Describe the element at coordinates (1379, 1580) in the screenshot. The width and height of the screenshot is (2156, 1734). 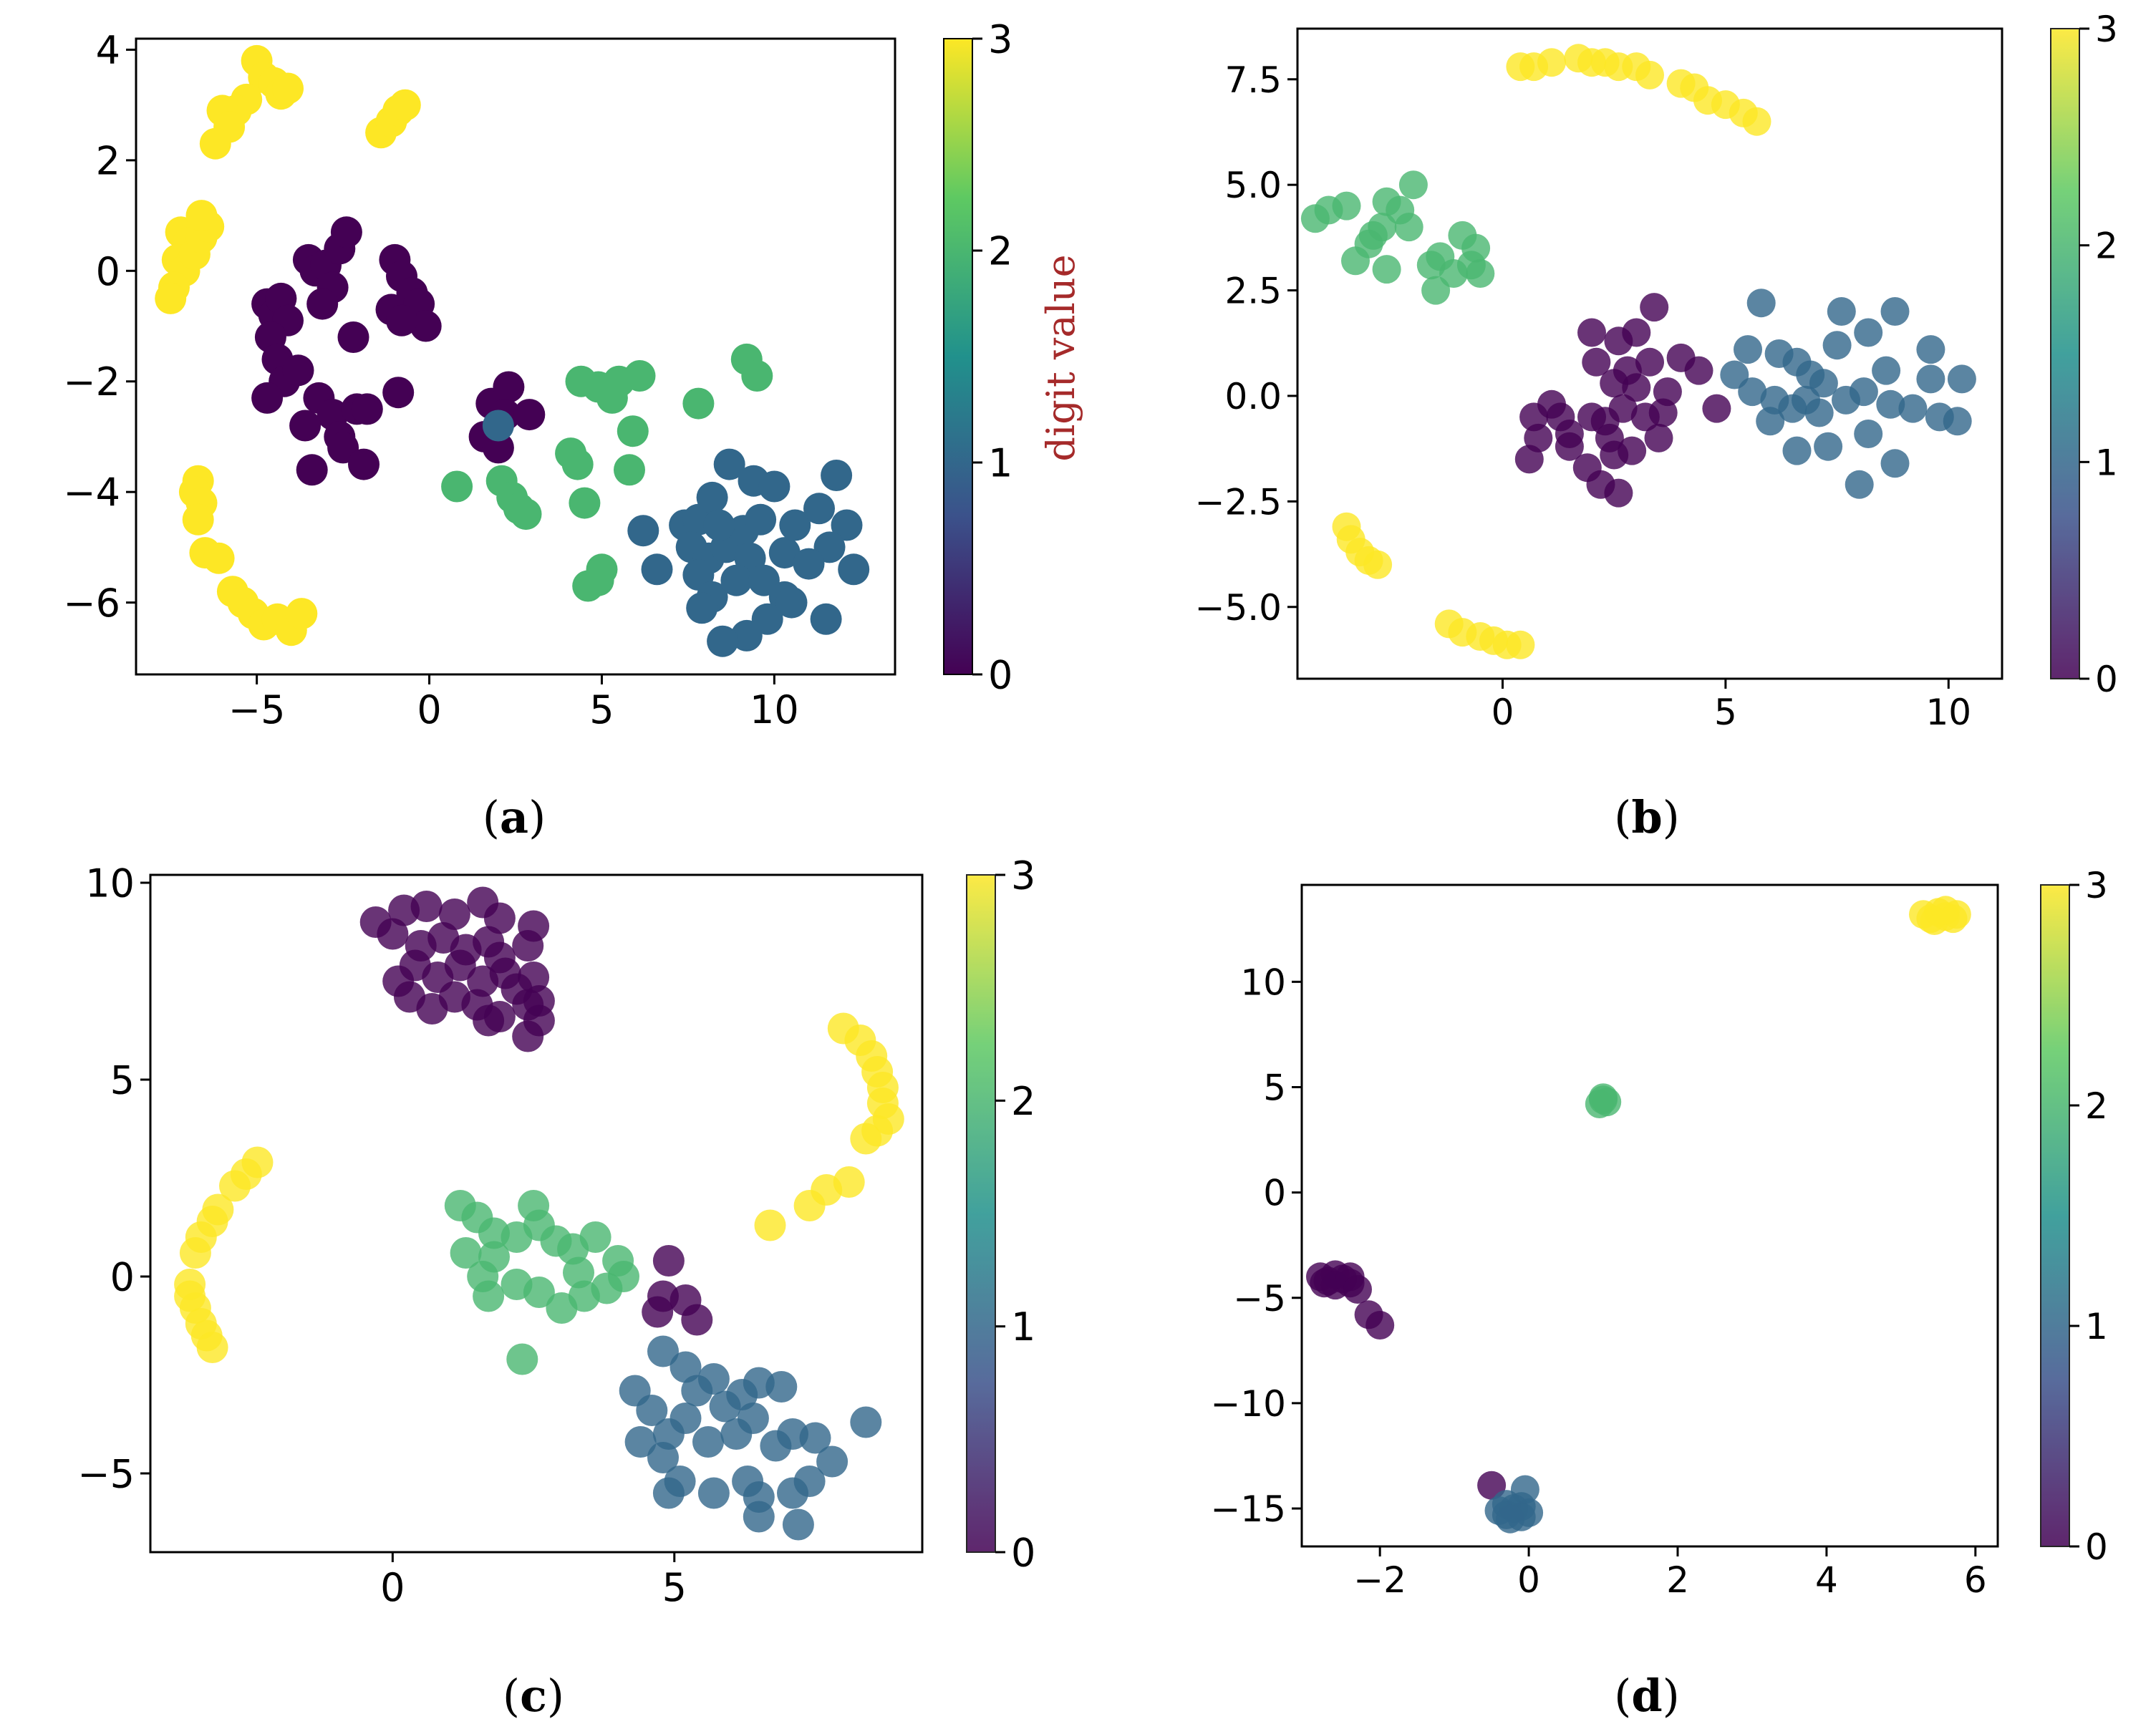
I see `panel-d-x-tick-label: −2` at that location.